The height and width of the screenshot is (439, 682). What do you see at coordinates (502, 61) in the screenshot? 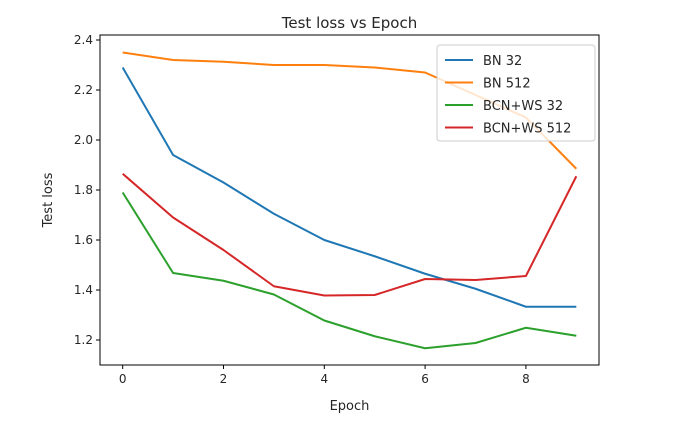
I see `legend-label: BN 32` at bounding box center [502, 61].